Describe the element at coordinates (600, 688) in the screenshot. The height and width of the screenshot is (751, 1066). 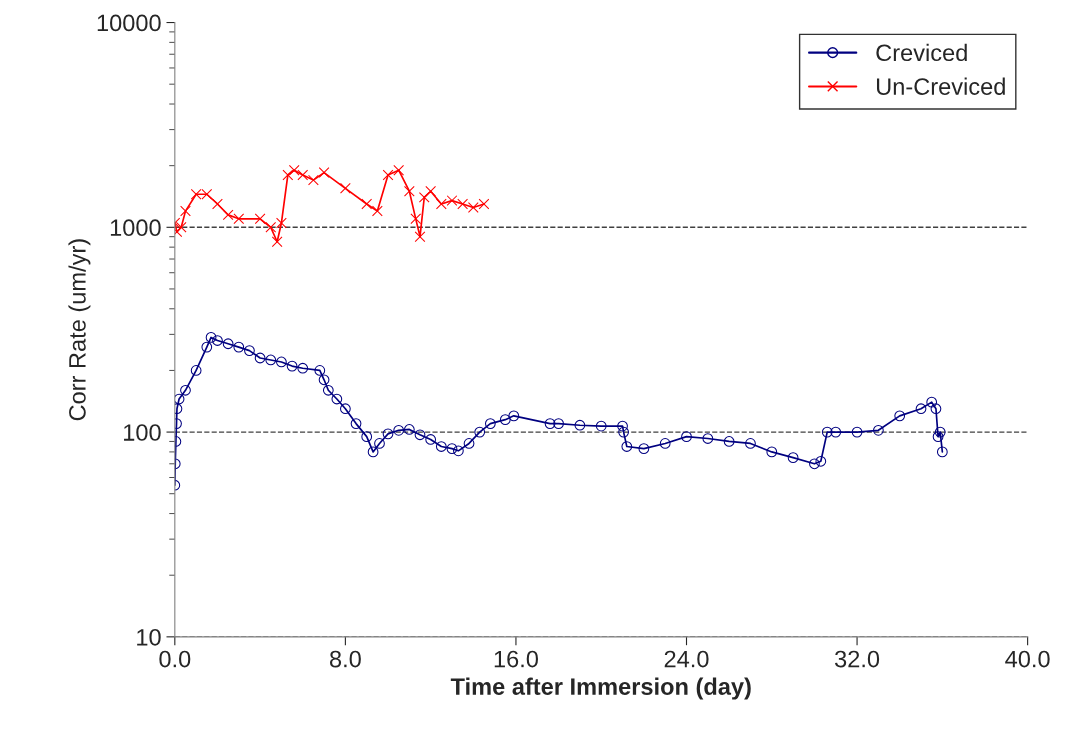
I see `x-axis-title: Time after Immersion (day)` at that location.